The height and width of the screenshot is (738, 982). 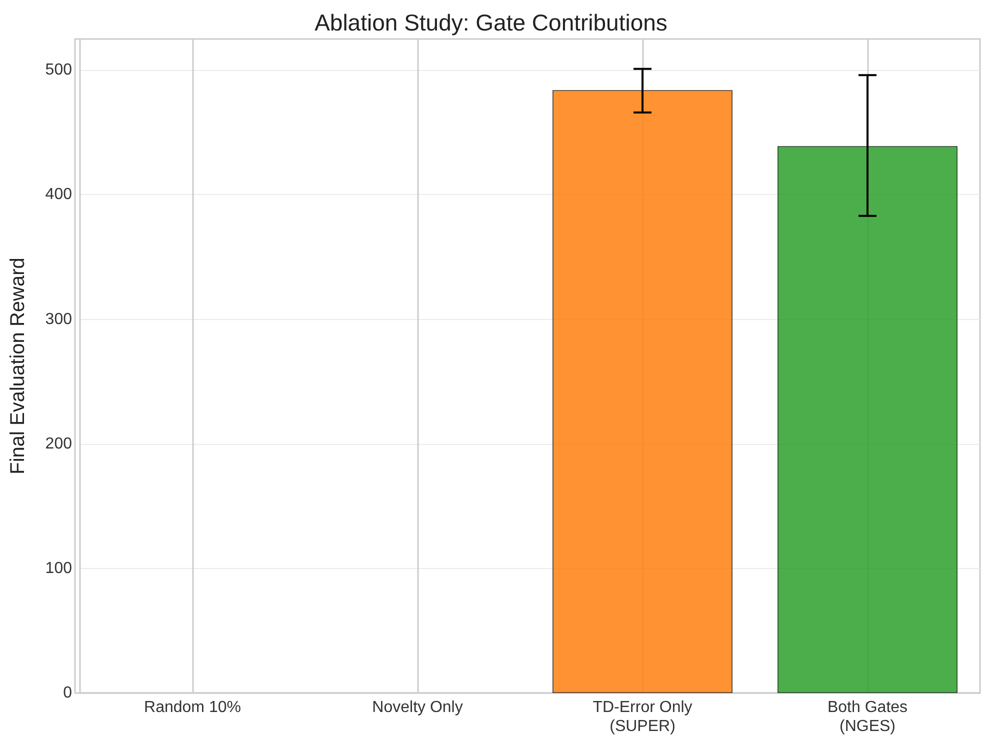 What do you see at coordinates (867, 717) in the screenshot?
I see `x-tick-label: Both Gates (NGES)` at bounding box center [867, 717].